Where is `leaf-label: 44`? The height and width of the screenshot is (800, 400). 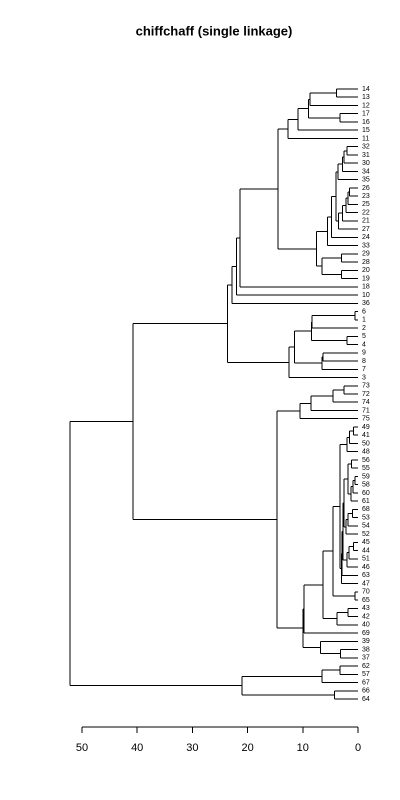
leaf-label: 44 is located at coordinates (366, 550).